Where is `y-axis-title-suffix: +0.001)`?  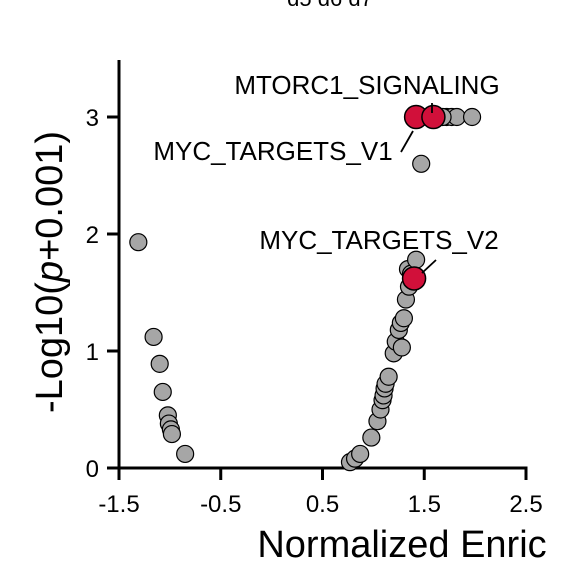 y-axis-title-suffix: +0.001) is located at coordinates (50, 196).